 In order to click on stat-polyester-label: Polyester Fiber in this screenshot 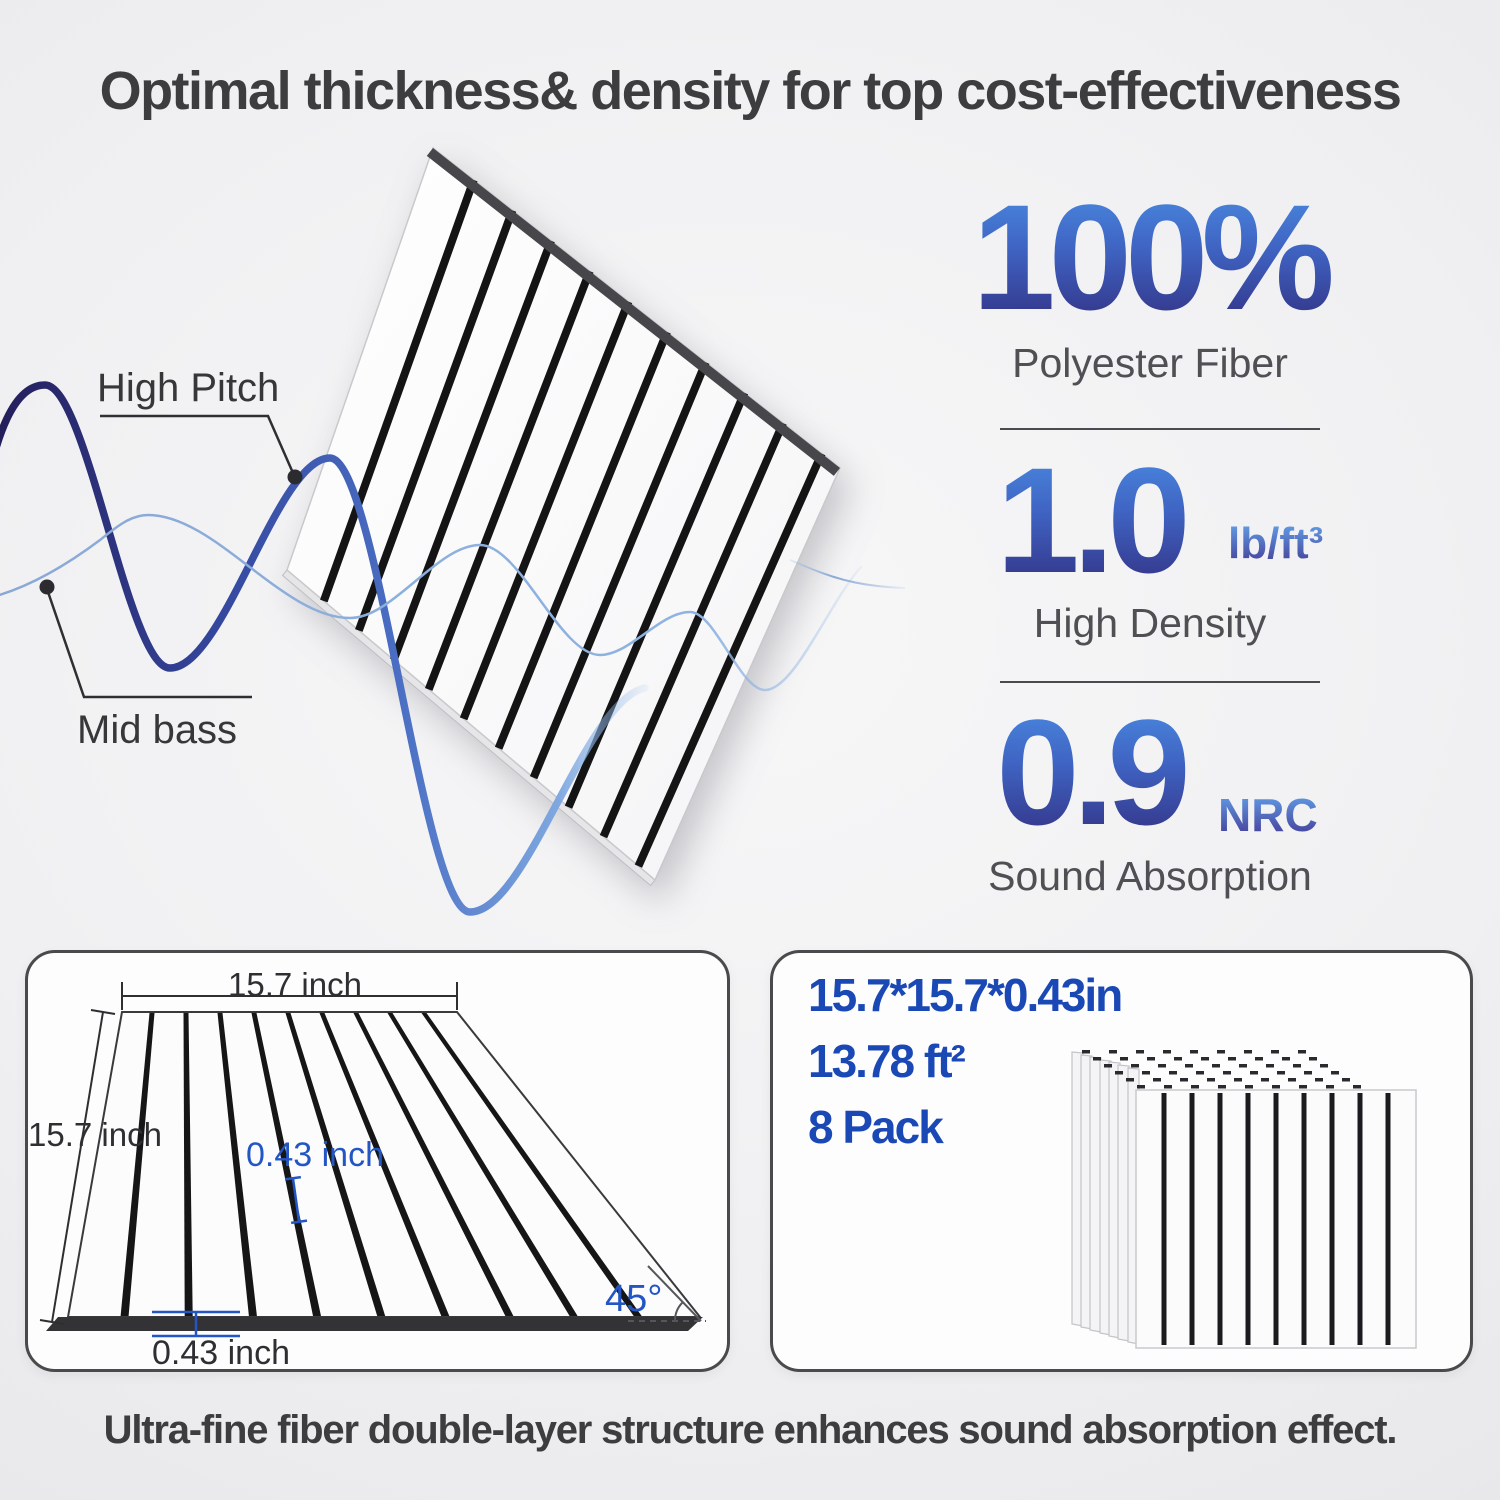, I will do `click(1150, 363)`.